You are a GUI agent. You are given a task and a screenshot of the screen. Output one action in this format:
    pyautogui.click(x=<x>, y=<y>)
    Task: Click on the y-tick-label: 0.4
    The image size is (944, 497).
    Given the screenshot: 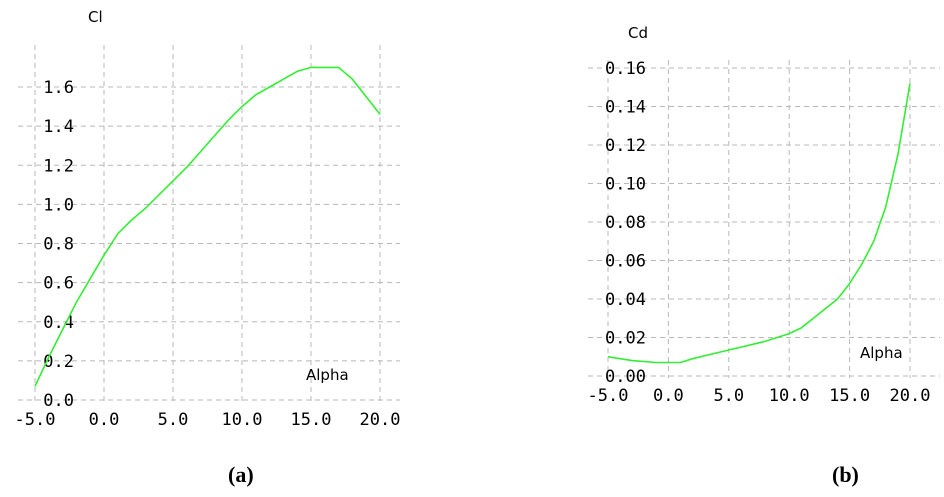 What is the action you would take?
    pyautogui.click(x=58, y=323)
    